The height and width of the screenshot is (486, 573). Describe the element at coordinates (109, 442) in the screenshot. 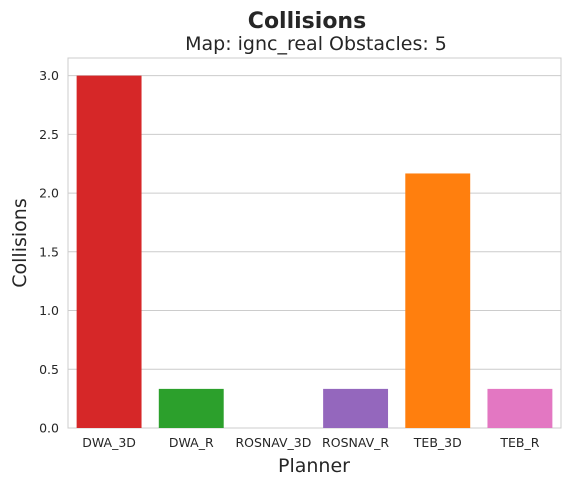

I see `x-tick-label: DWA_3D` at that location.